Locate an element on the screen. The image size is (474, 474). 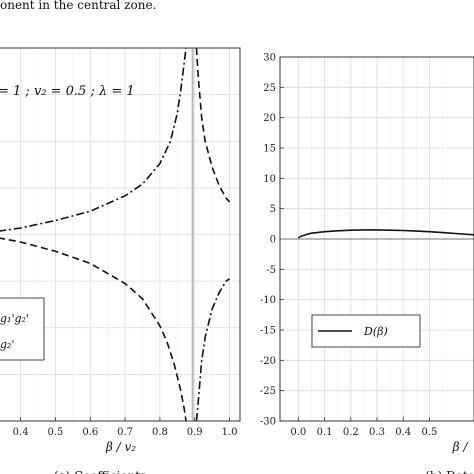
y-tick-label: 30 is located at coordinates (269, 58).